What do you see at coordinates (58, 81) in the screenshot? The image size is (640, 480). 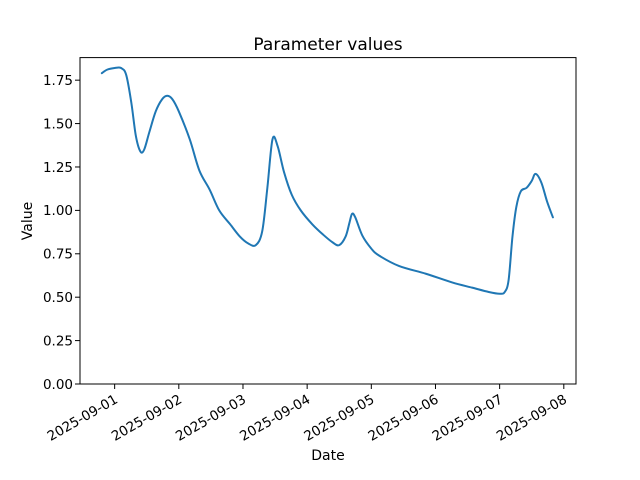 I see `y-tick-label: 1.75` at bounding box center [58, 81].